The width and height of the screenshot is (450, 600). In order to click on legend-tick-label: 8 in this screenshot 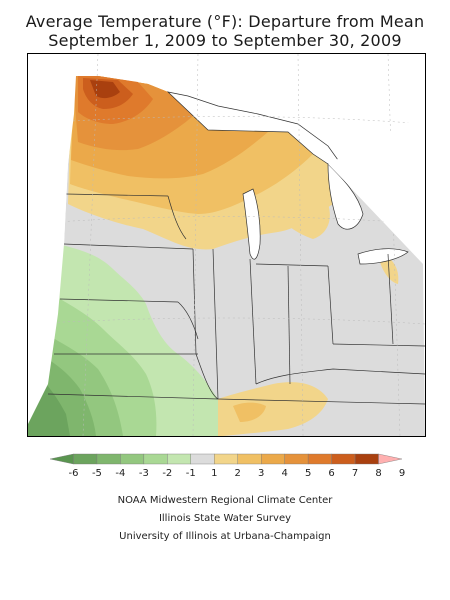, I will do `click(378, 473)`.